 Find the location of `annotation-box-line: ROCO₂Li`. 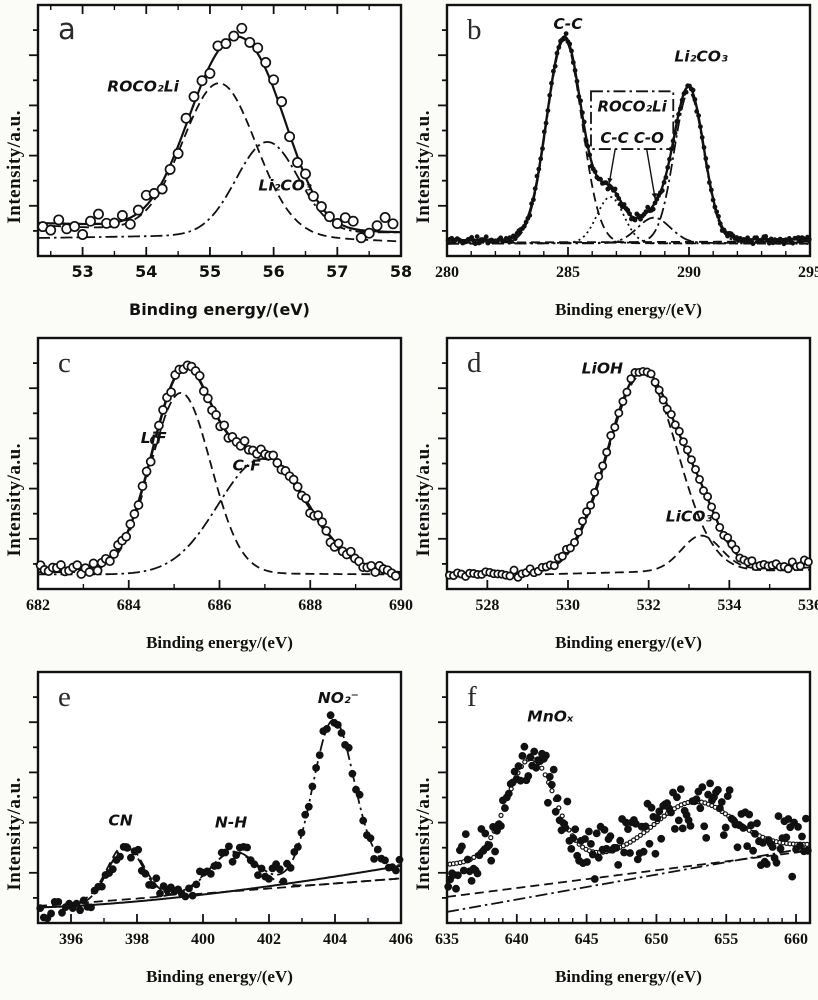

annotation-box-line: ROCO₂Li is located at coordinates (632, 106).